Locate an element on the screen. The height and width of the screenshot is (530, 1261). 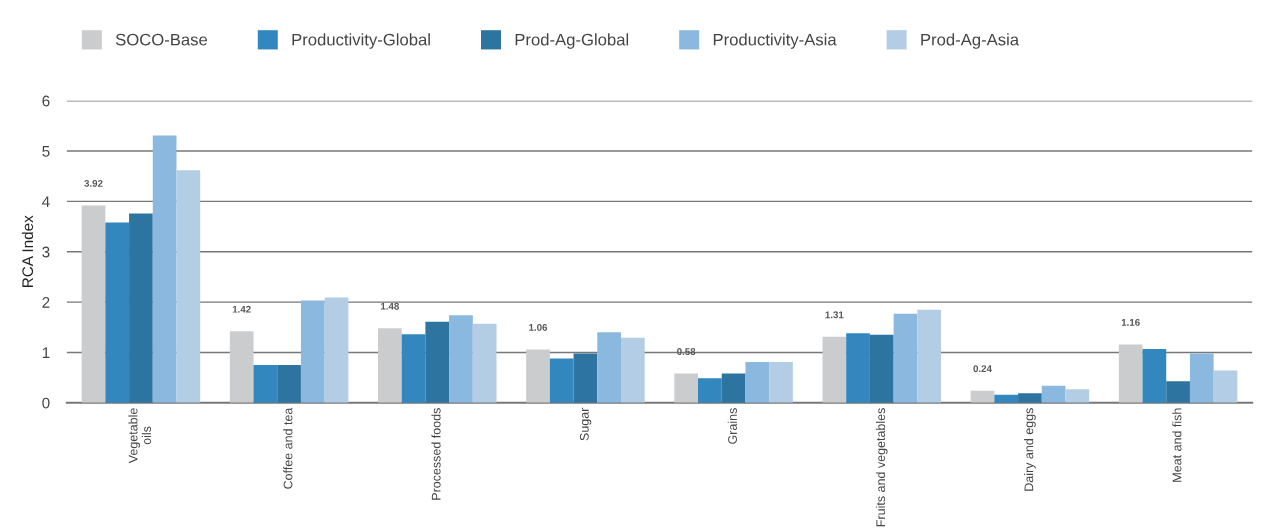
legend-label: Prod-Ag-Global is located at coordinates (572, 41).